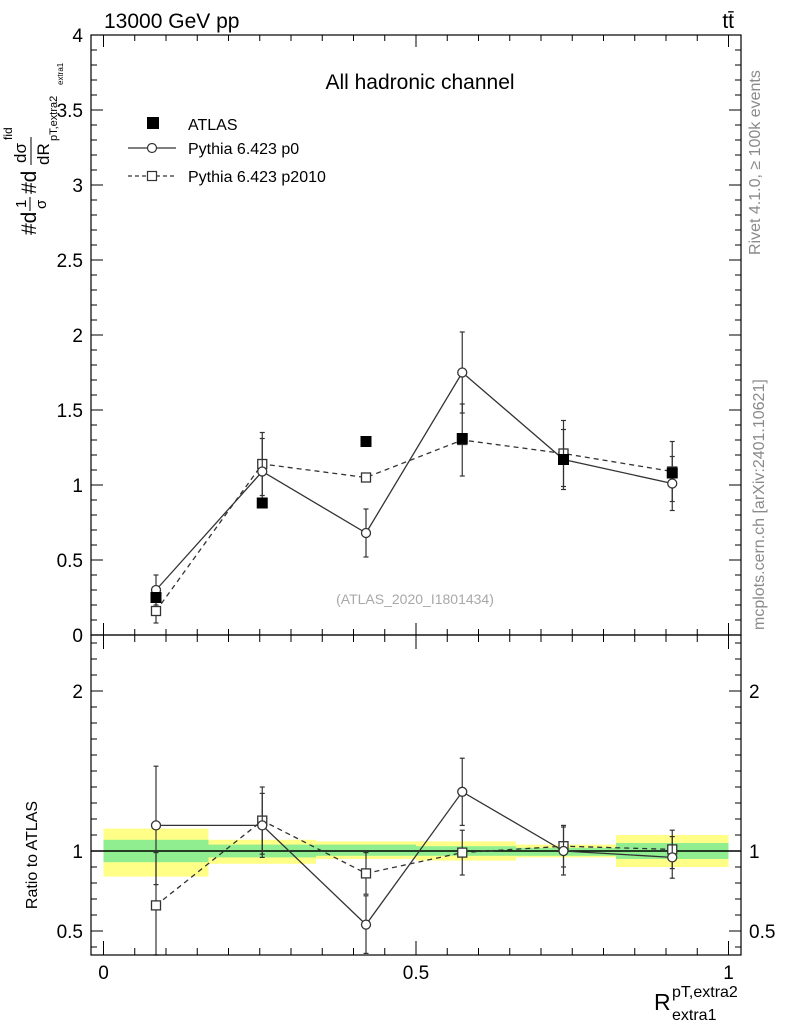  What do you see at coordinates (8, 133) in the screenshot?
I see `ylabel-part-fid: fid` at bounding box center [8, 133].